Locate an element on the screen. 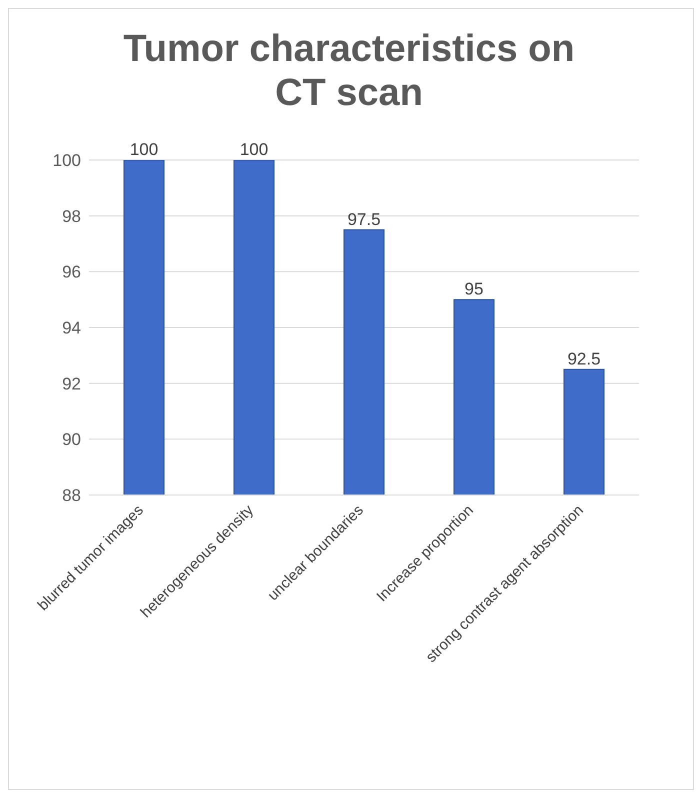 This screenshot has height=797, width=700. y-tick-label: 90 is located at coordinates (71, 440).